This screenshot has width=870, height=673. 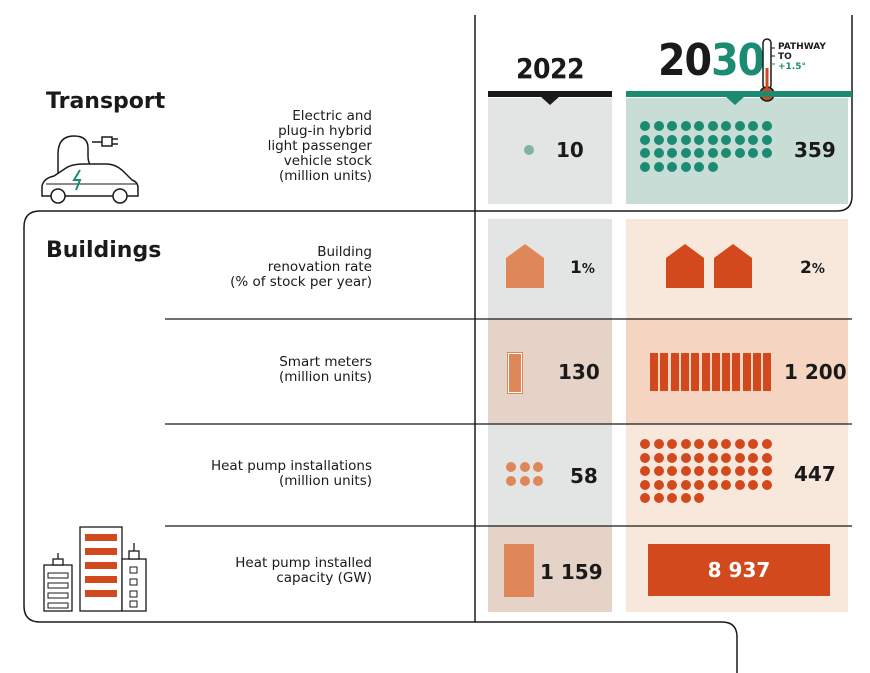 What do you see at coordinates (739, 570) in the screenshot?
I see `capacity-bar-2030` at bounding box center [739, 570].